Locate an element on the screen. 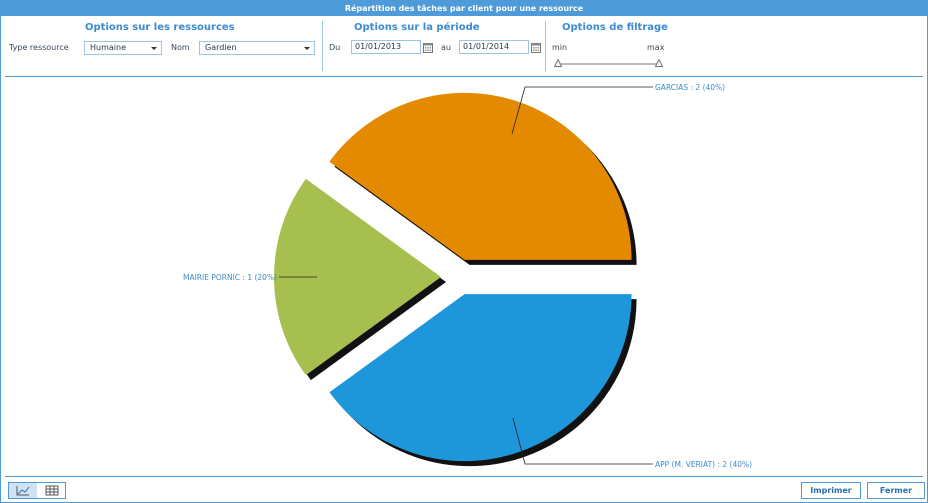 The image size is (928, 503). print-button: Imprimer is located at coordinates (831, 490).